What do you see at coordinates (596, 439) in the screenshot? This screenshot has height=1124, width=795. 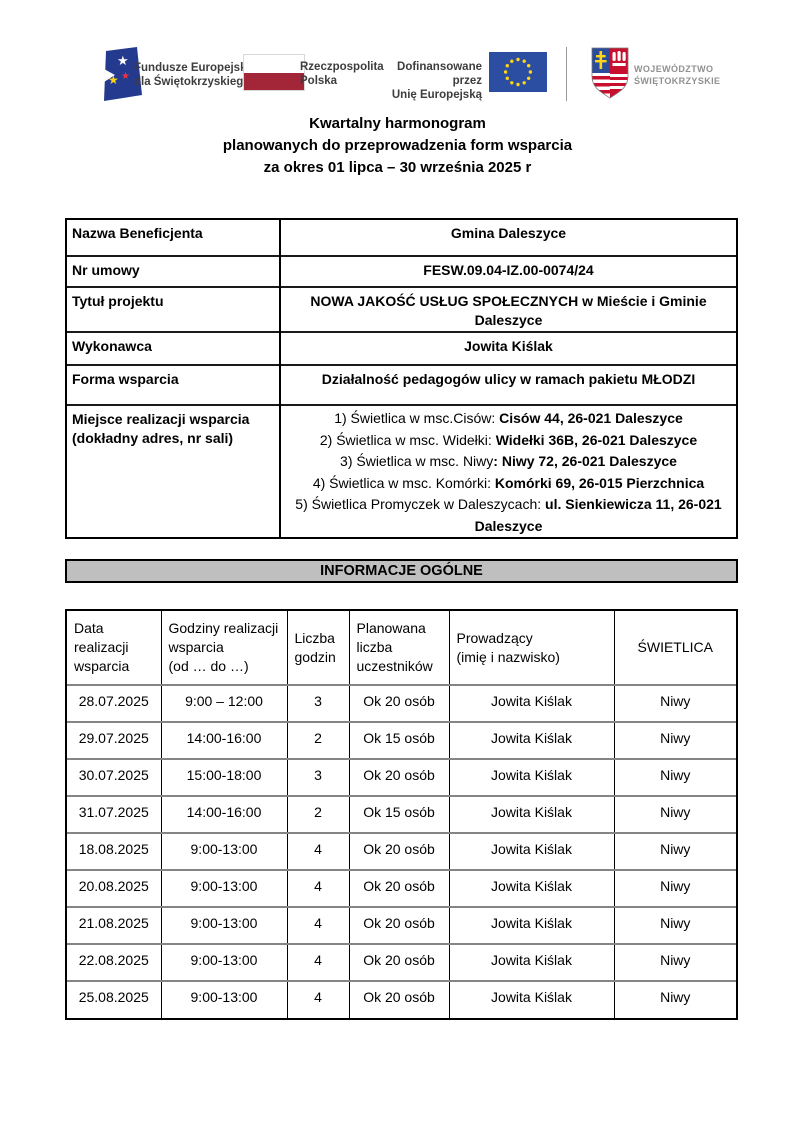 I see `location-address: Widełki 36B, 26-021 Daleszyce` at bounding box center [596, 439].